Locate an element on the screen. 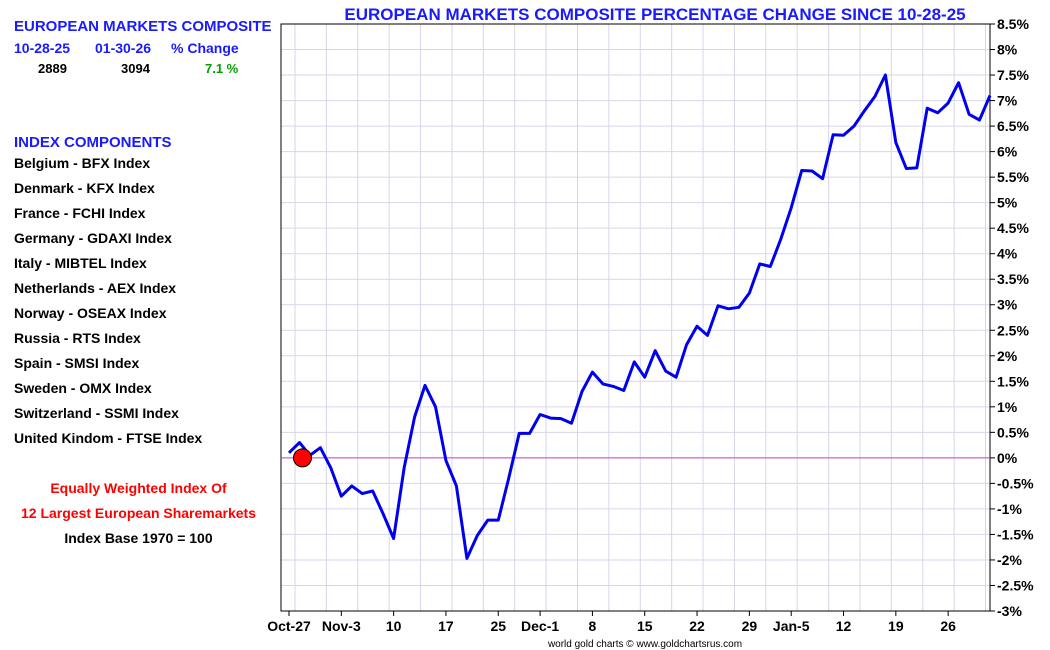 The height and width of the screenshot is (650, 1050). summary-header-start: 10-28-25 is located at coordinates (42, 48).